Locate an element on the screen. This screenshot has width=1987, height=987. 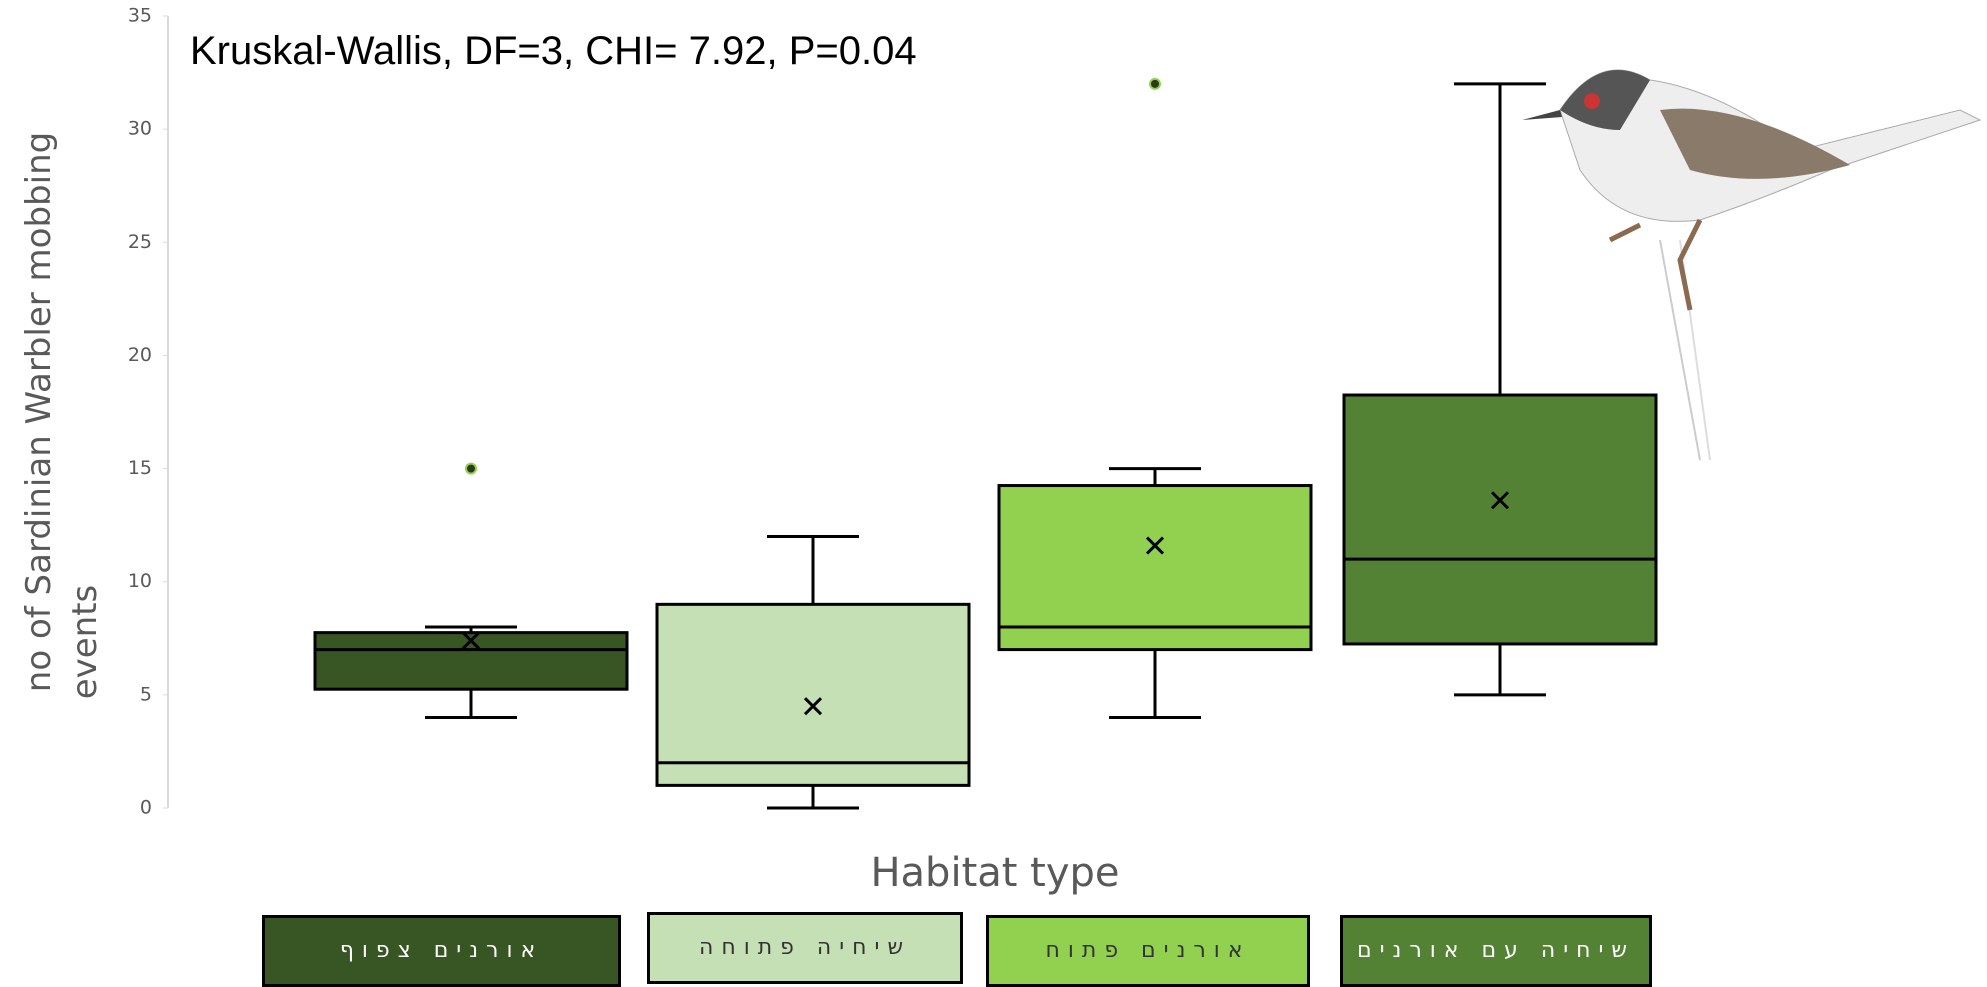
bird-illustration is located at coordinates (1752, 265).